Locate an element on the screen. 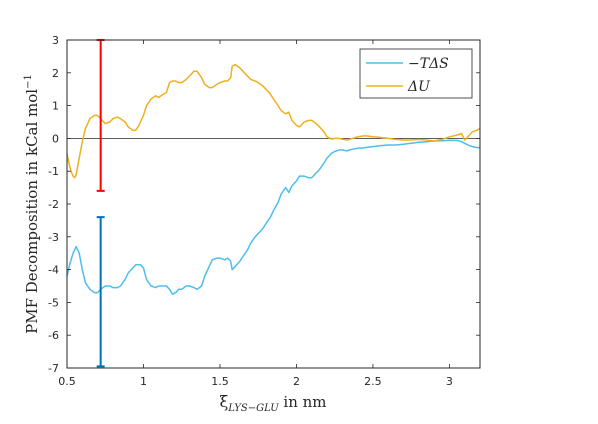  x-axis-label-suffix: in nm is located at coordinates (303, 402).